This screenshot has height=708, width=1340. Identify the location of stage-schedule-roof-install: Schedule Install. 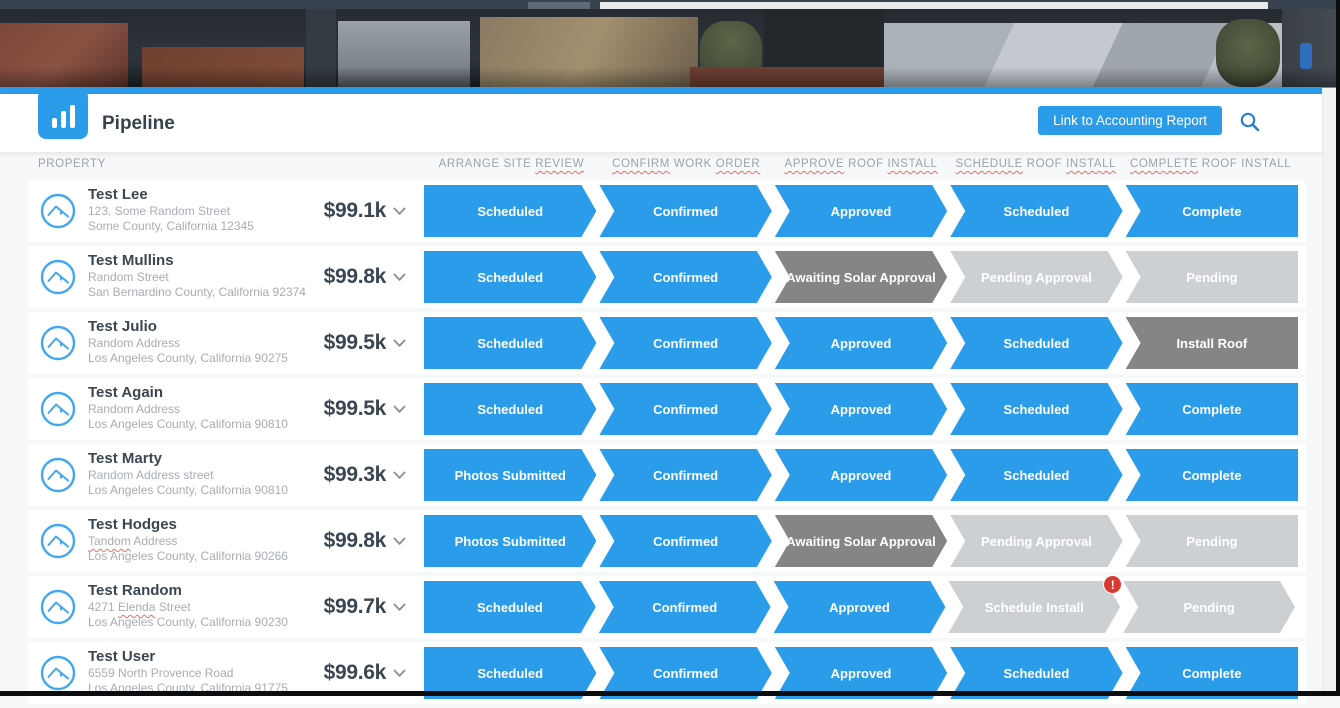
(1034, 607).